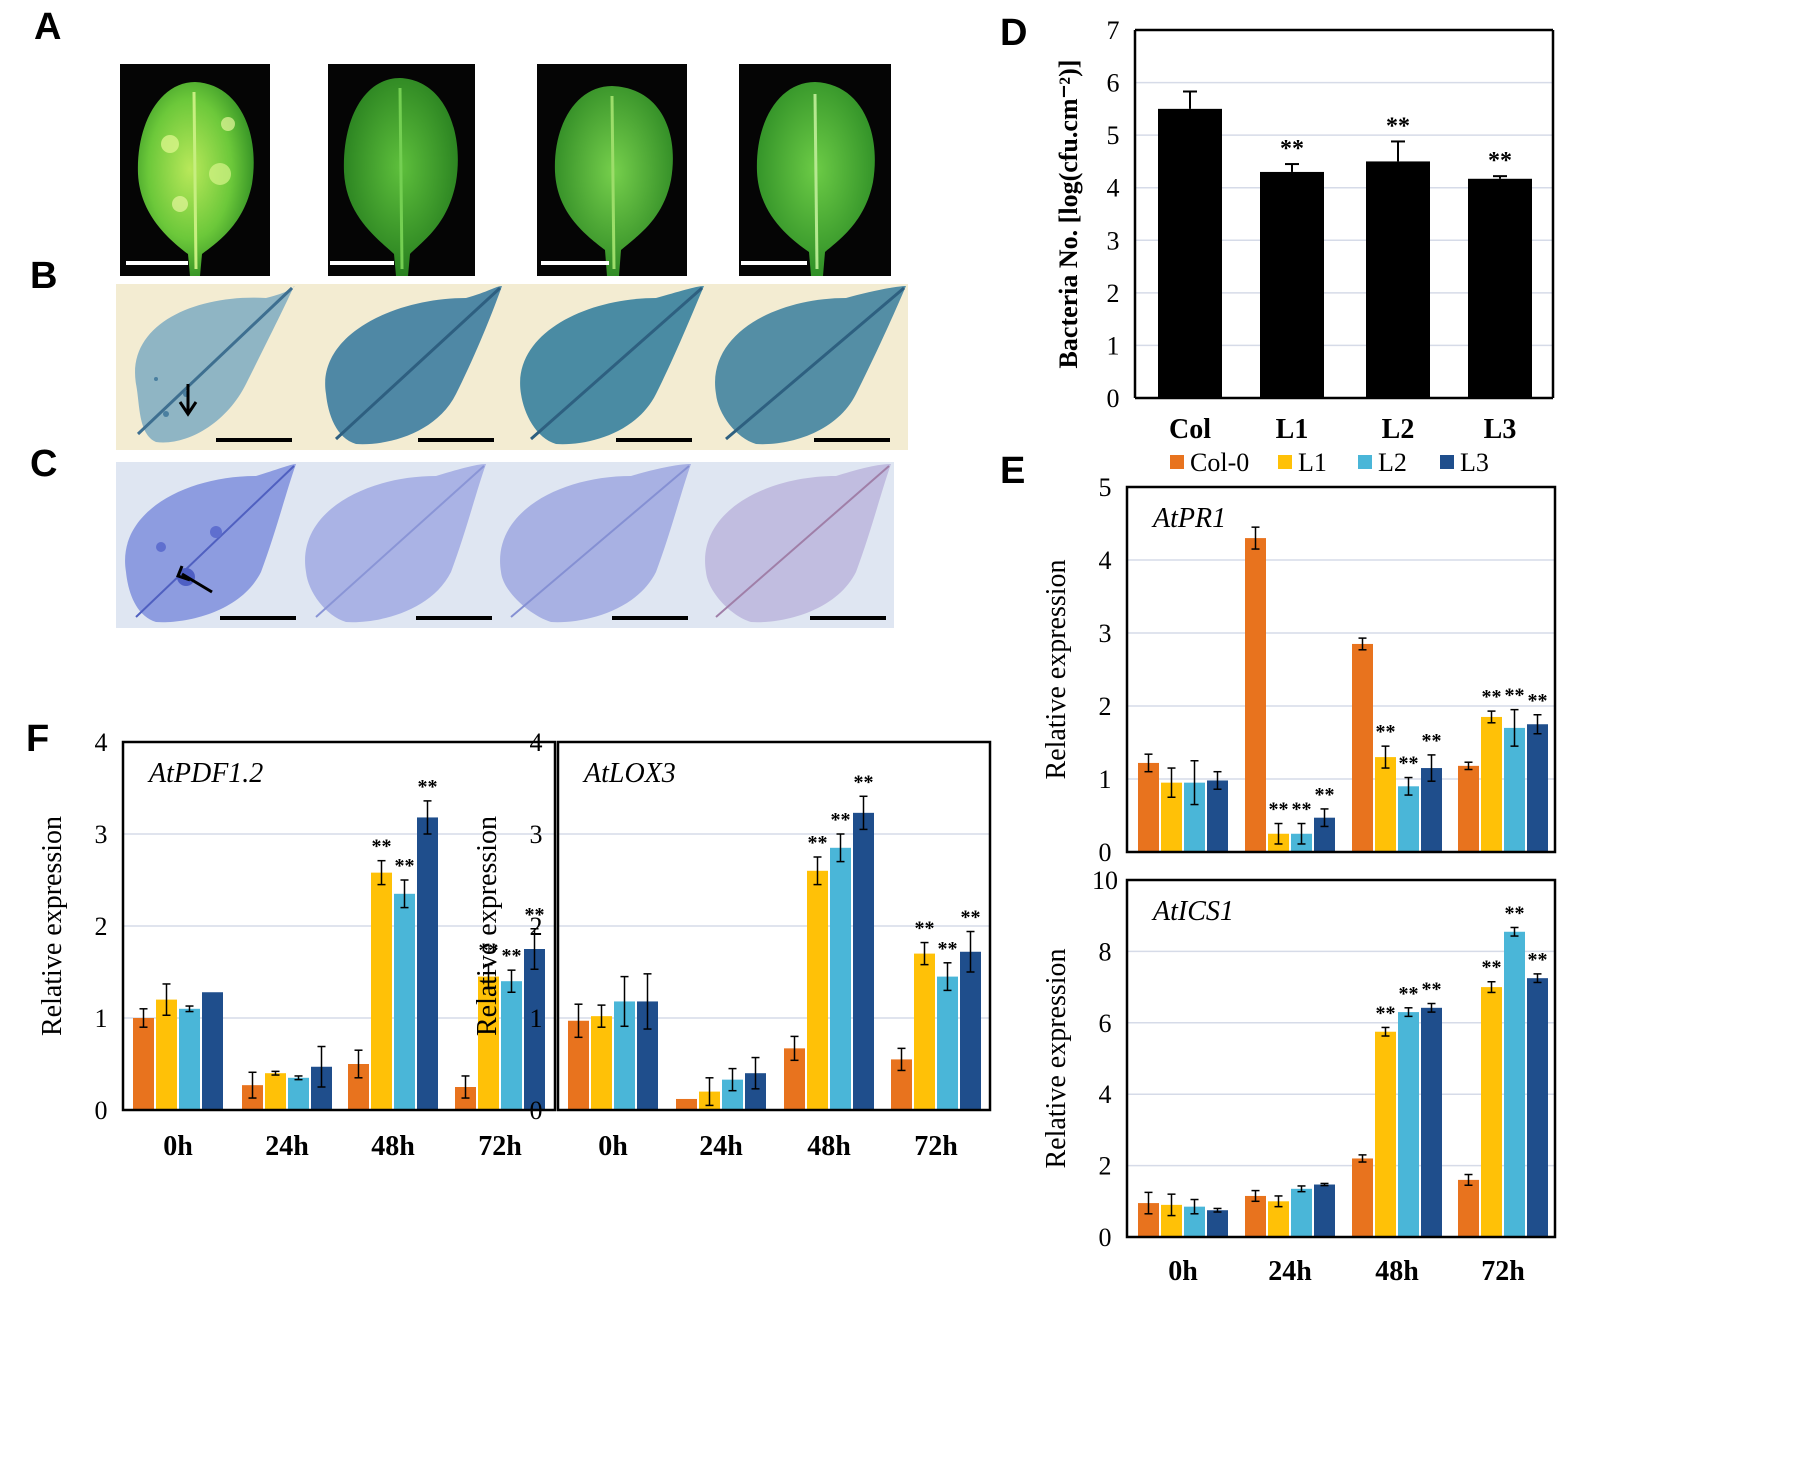  I want to click on bar-f2-l1, so click(924, 1031).